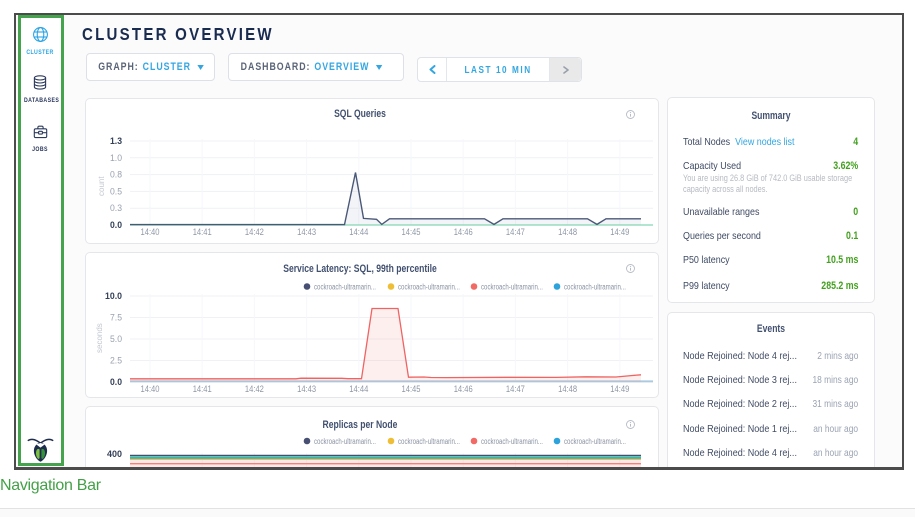  Describe the element at coordinates (116, 318) in the screenshot. I see `svg-text: 7.5` at that location.